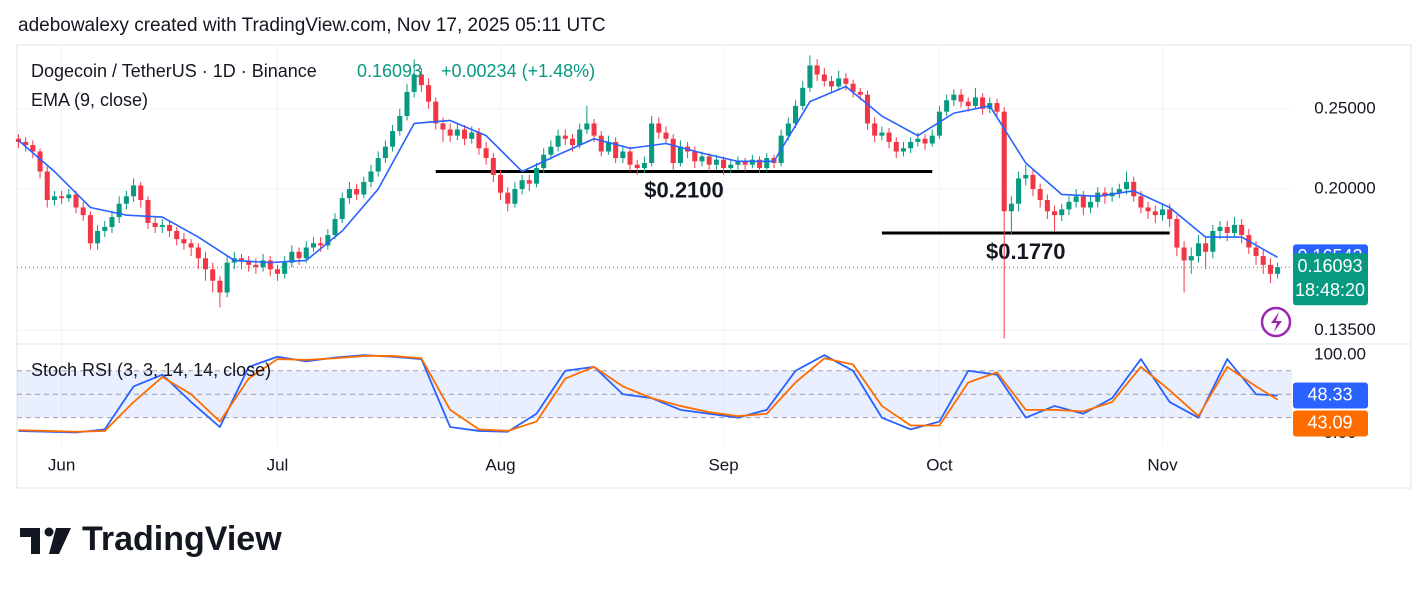  Describe the element at coordinates (1330, 279) in the screenshot. I see `price-box` at that location.